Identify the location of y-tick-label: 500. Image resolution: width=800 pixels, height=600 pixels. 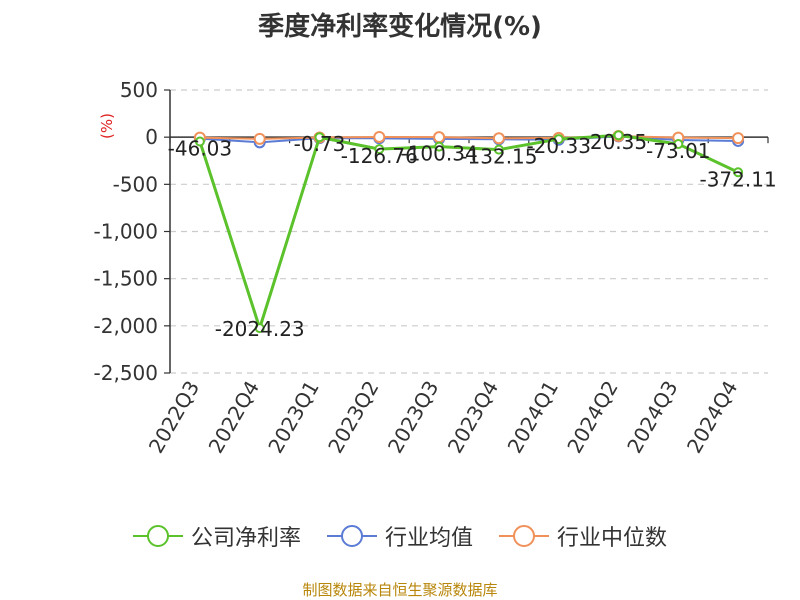
(139, 90).